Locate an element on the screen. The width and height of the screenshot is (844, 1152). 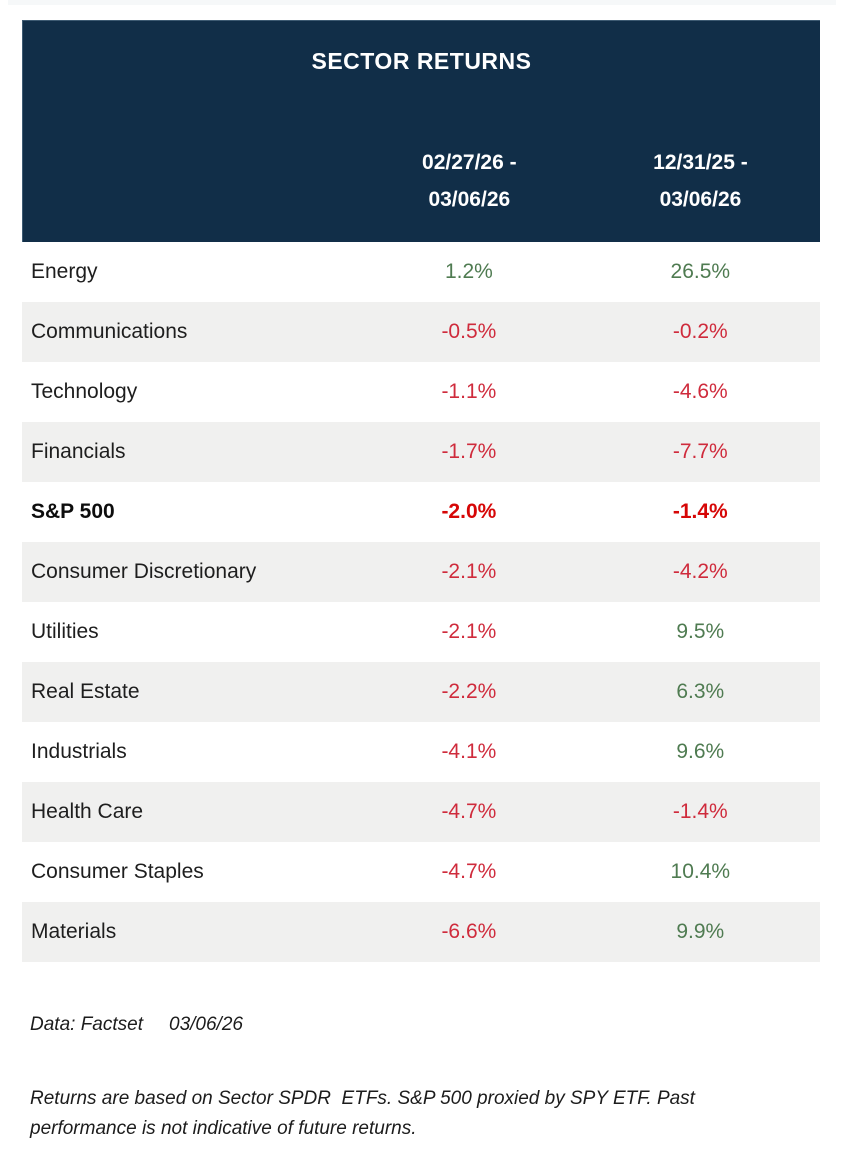
sector-label: Consumer Discretionary is located at coordinates (144, 571).